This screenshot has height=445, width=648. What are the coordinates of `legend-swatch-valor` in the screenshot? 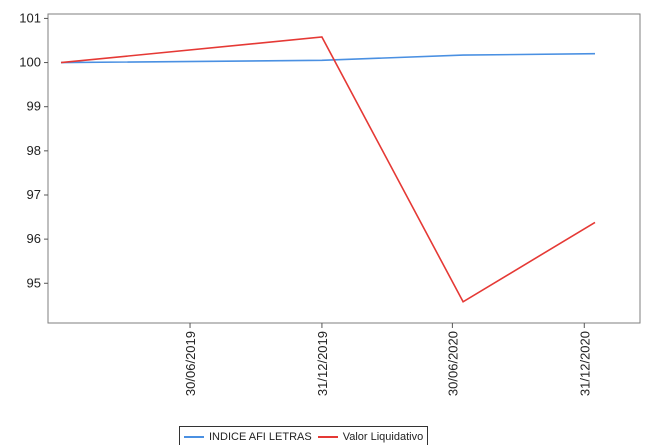 It's located at (327, 437).